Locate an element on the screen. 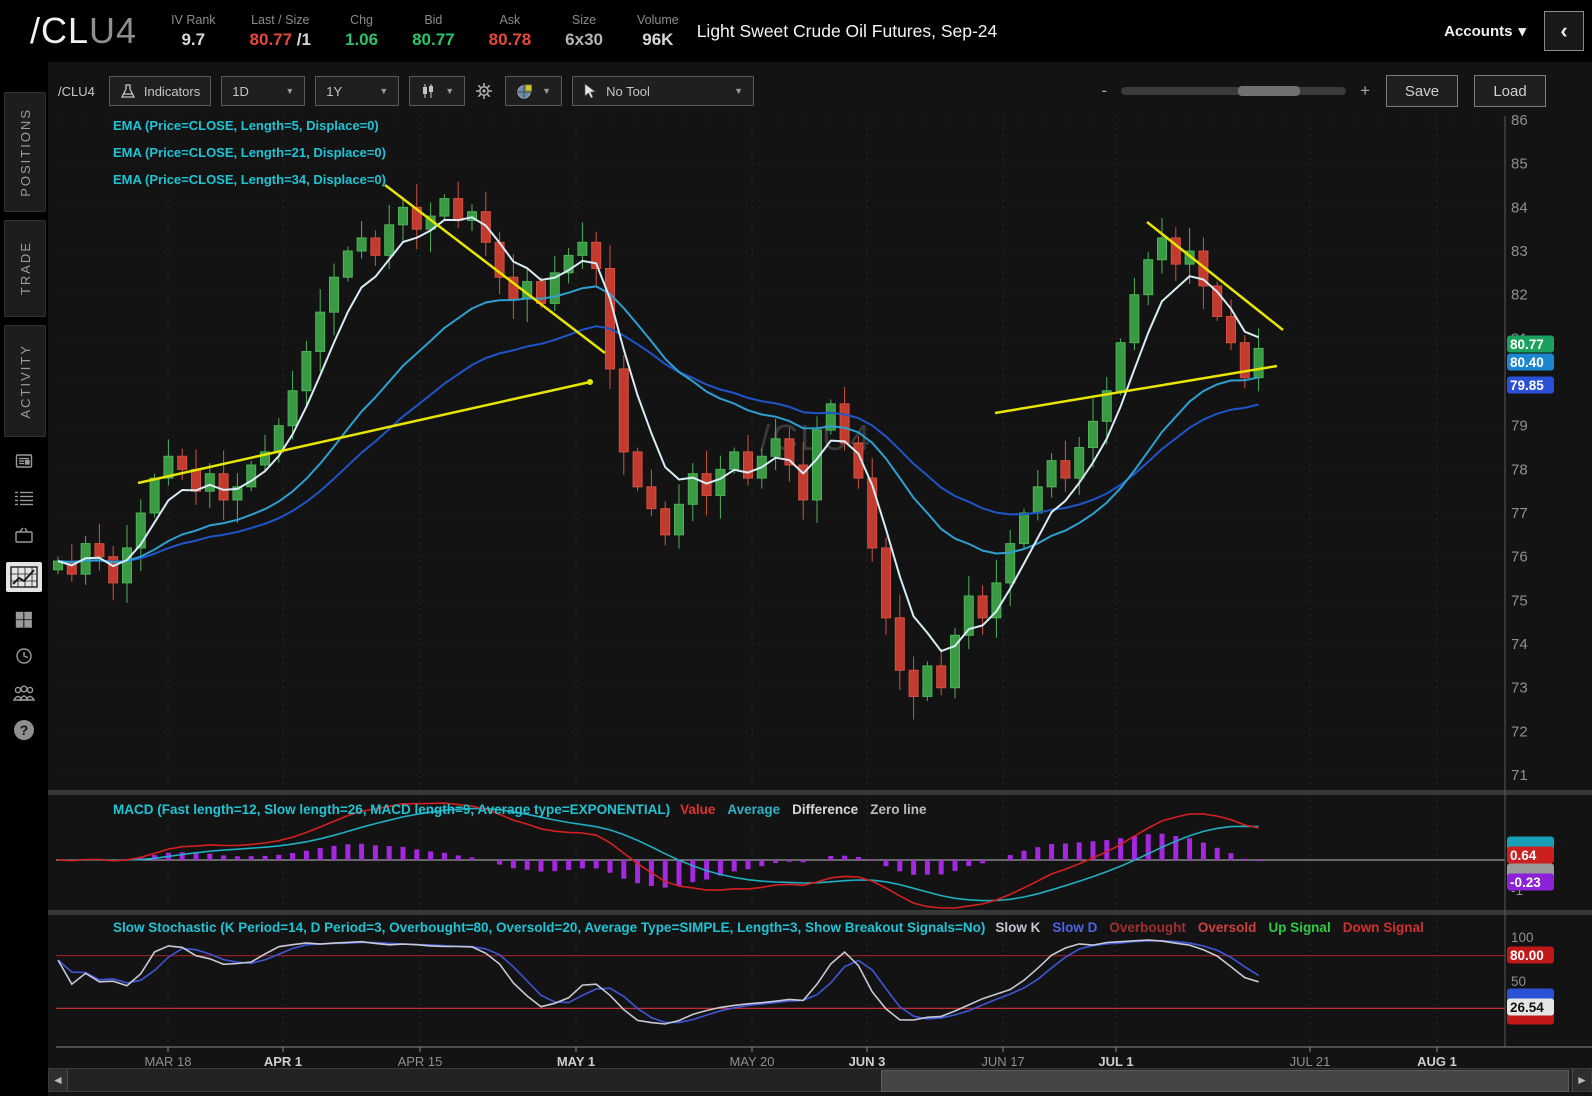 The width and height of the screenshot is (1592, 1096). field-iv-rank: IV Rank 9.7 is located at coordinates (193, 30).